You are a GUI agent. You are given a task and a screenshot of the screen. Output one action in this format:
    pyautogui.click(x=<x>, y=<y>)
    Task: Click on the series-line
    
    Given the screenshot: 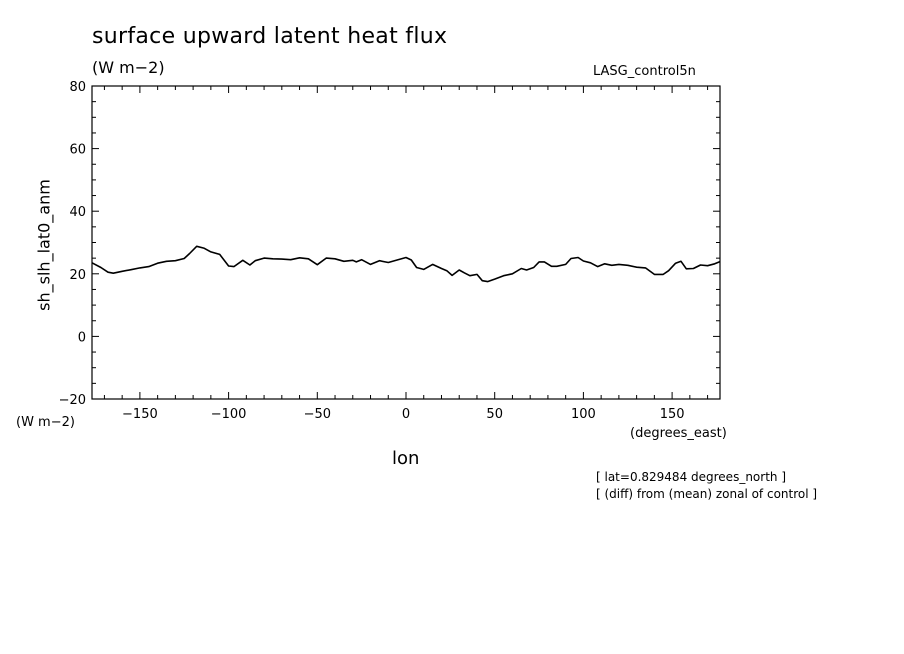 What is the action you would take?
    pyautogui.click(x=406, y=264)
    